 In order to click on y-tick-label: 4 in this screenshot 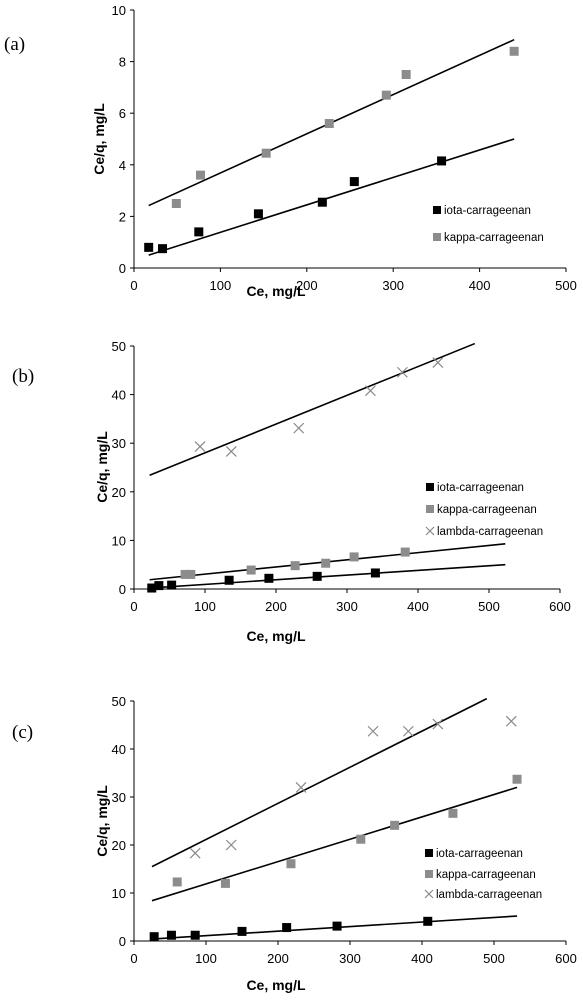, I will do `click(122, 165)`.